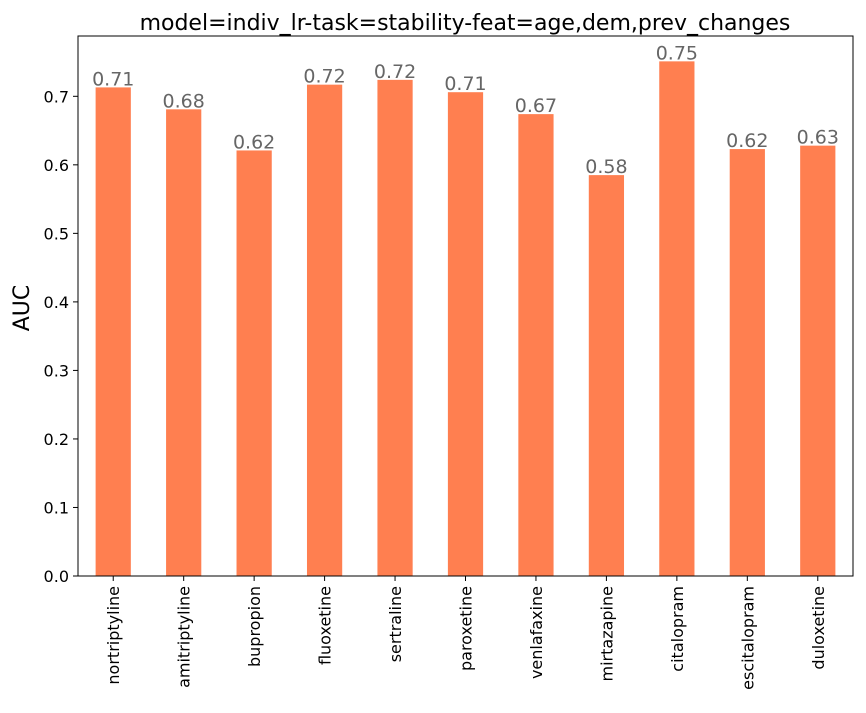 The width and height of the screenshot is (866, 713). Describe the element at coordinates (395, 624) in the screenshot. I see `x-tick-label-sertraline: sertraline` at that location.